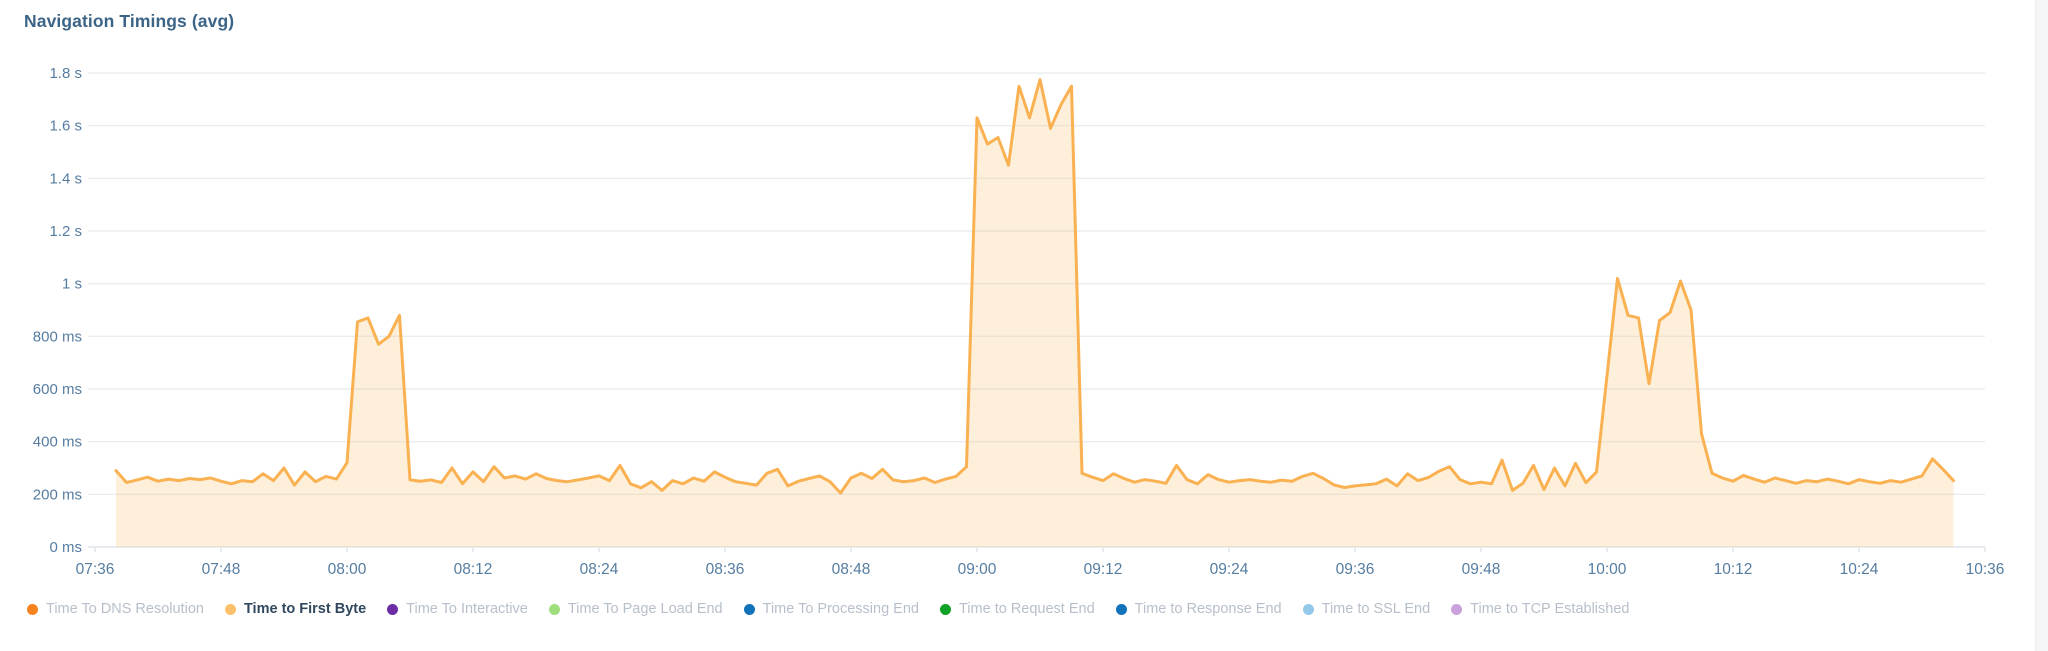 The height and width of the screenshot is (651, 2048). What do you see at coordinates (749, 609) in the screenshot?
I see `legend-dot-time-to-processing-end` at bounding box center [749, 609].